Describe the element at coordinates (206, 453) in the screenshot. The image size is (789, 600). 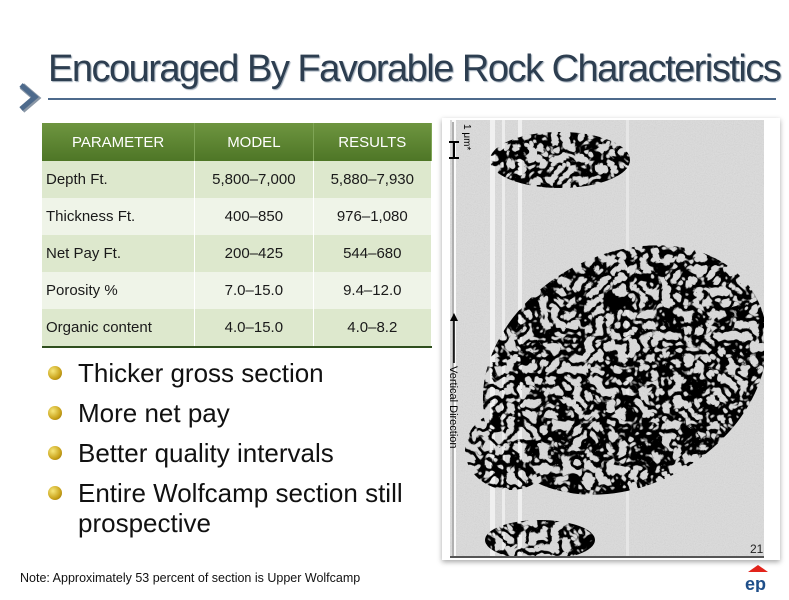
I see `bullet-text: Better quality intervals` at that location.